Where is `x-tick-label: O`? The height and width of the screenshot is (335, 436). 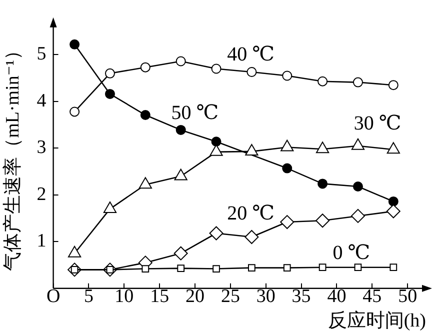 x-tick-label: O is located at coordinates (53, 296).